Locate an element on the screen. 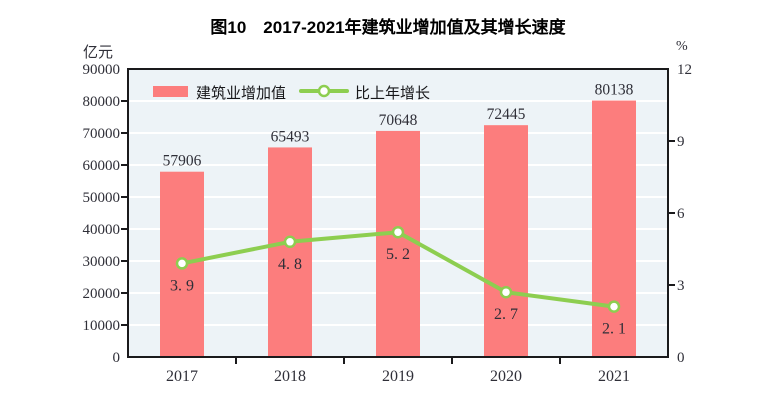 This screenshot has height=412, width=776. bar-value-label-2021: 80138 is located at coordinates (614, 90).